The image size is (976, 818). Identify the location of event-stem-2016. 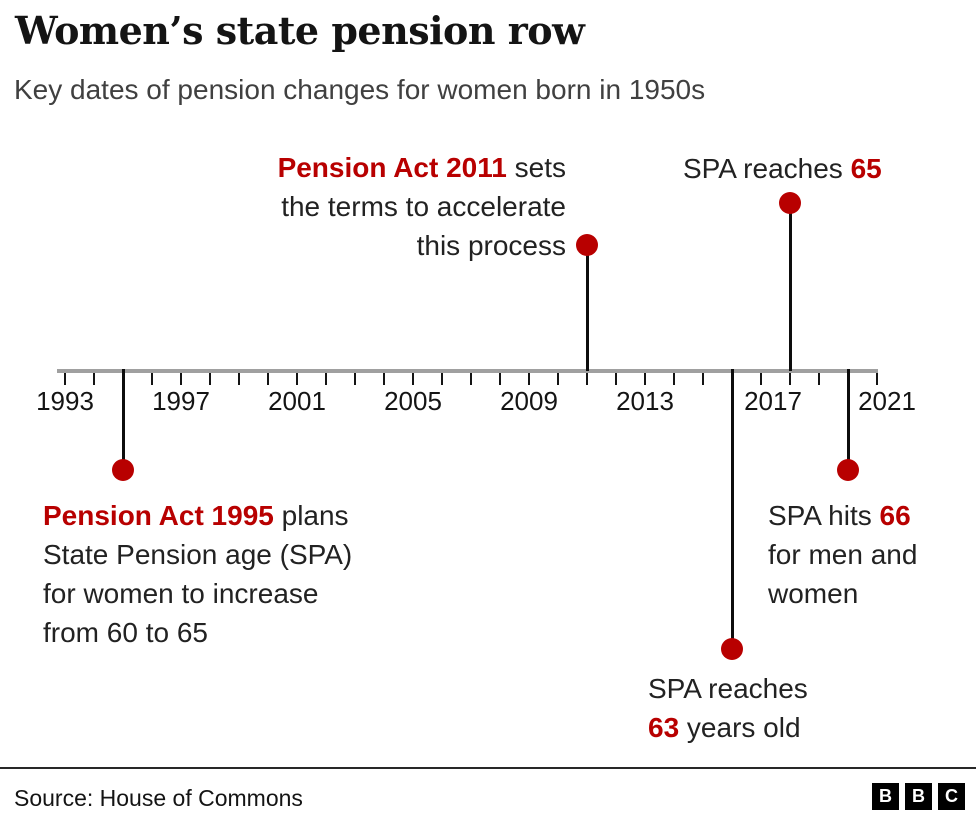
(732, 509).